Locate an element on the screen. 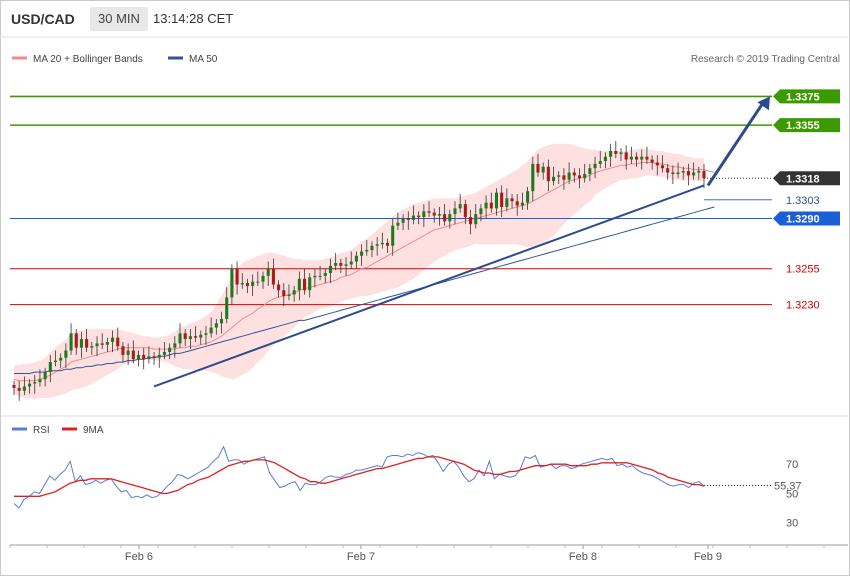 The image size is (850, 576). x-tick-label: Feb 7 is located at coordinates (361, 557).